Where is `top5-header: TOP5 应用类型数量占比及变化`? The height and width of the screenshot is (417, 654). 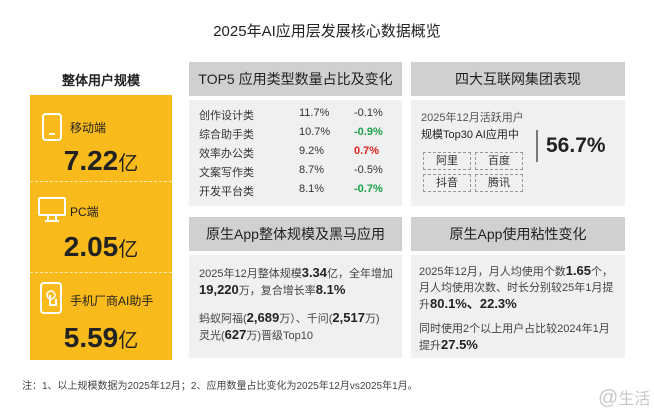 top5-header: TOP5 应用类型数量占比及变化 is located at coordinates (295, 79).